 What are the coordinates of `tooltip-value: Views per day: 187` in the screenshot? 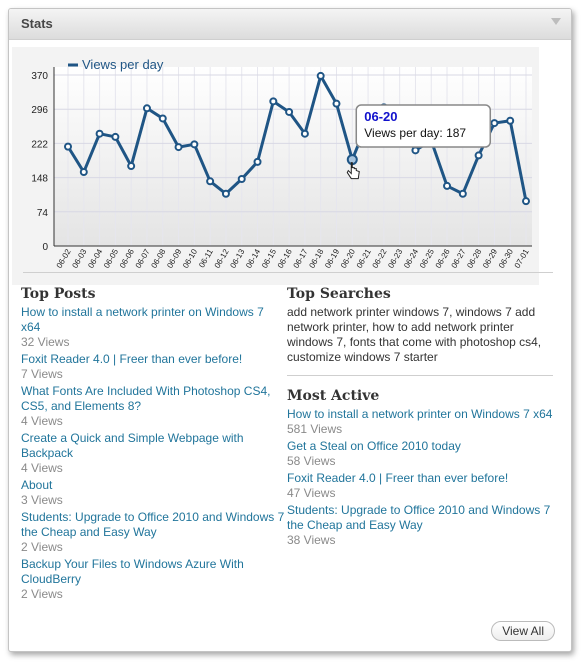 It's located at (415, 133).